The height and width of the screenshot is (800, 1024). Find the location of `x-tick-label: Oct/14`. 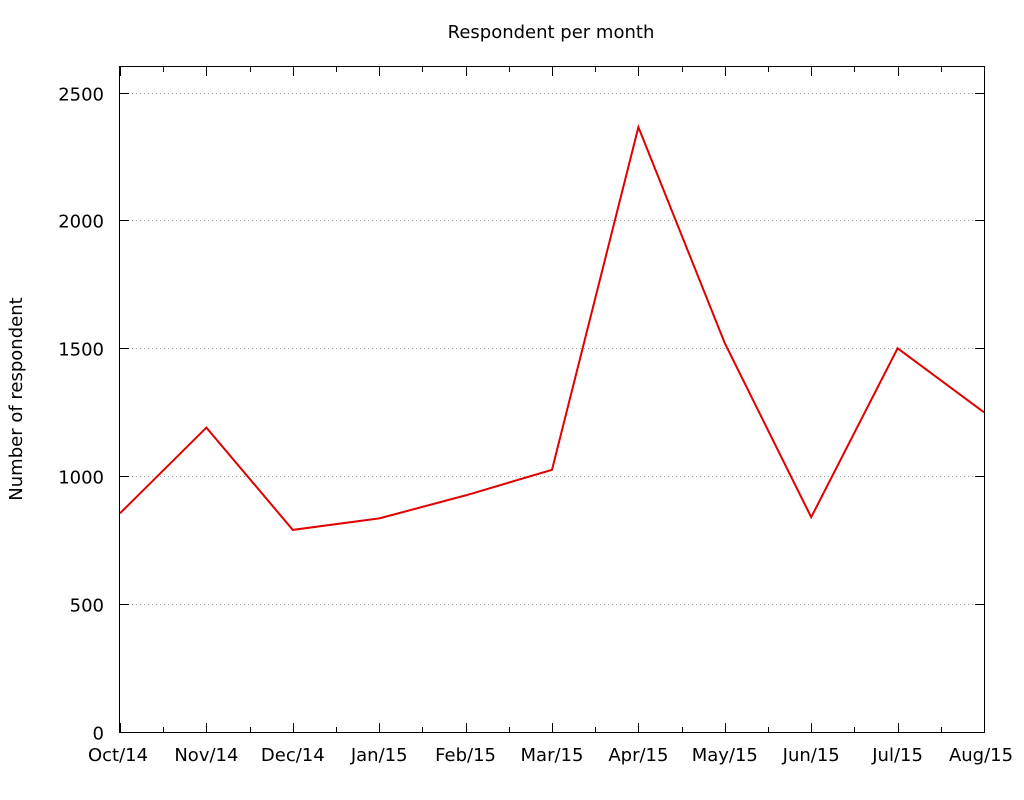

x-tick-label: Oct/14 is located at coordinates (118, 755).